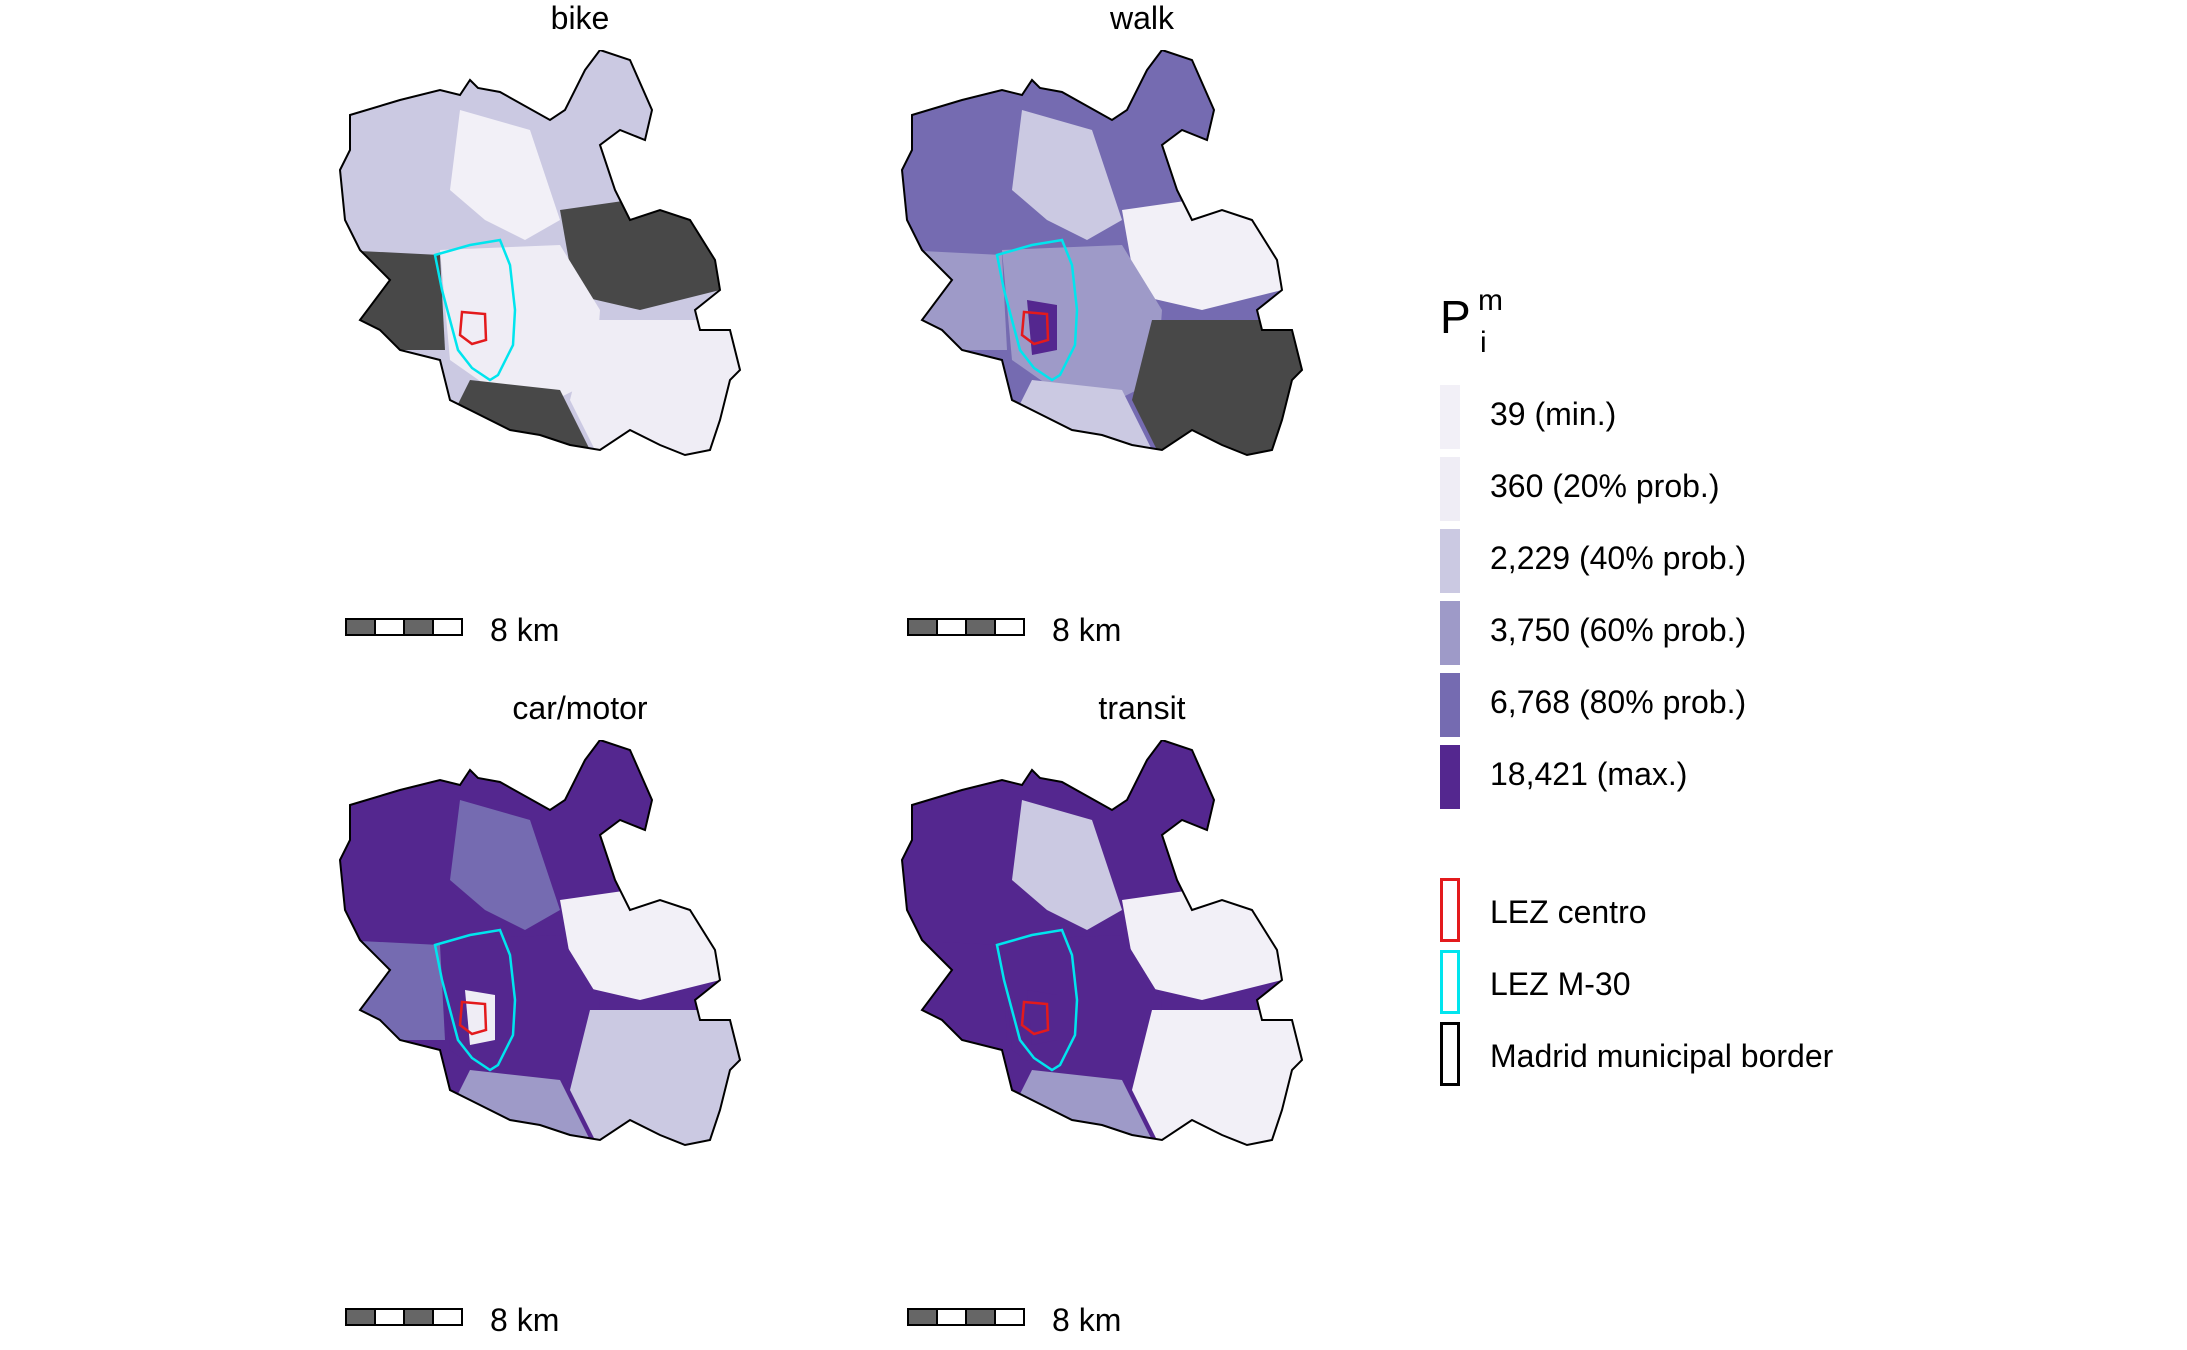  Describe the element at coordinates (1450, 982) in the screenshot. I see `lez-m30-legend-key` at that location.